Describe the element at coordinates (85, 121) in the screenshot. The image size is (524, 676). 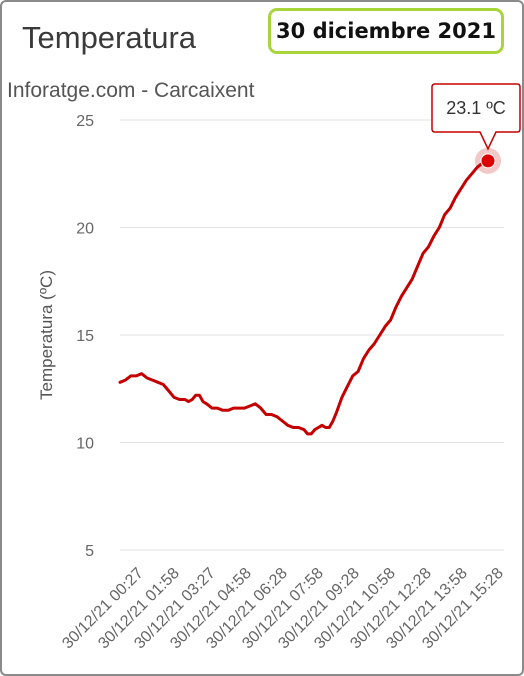
I see `y-tick-label: 25` at that location.